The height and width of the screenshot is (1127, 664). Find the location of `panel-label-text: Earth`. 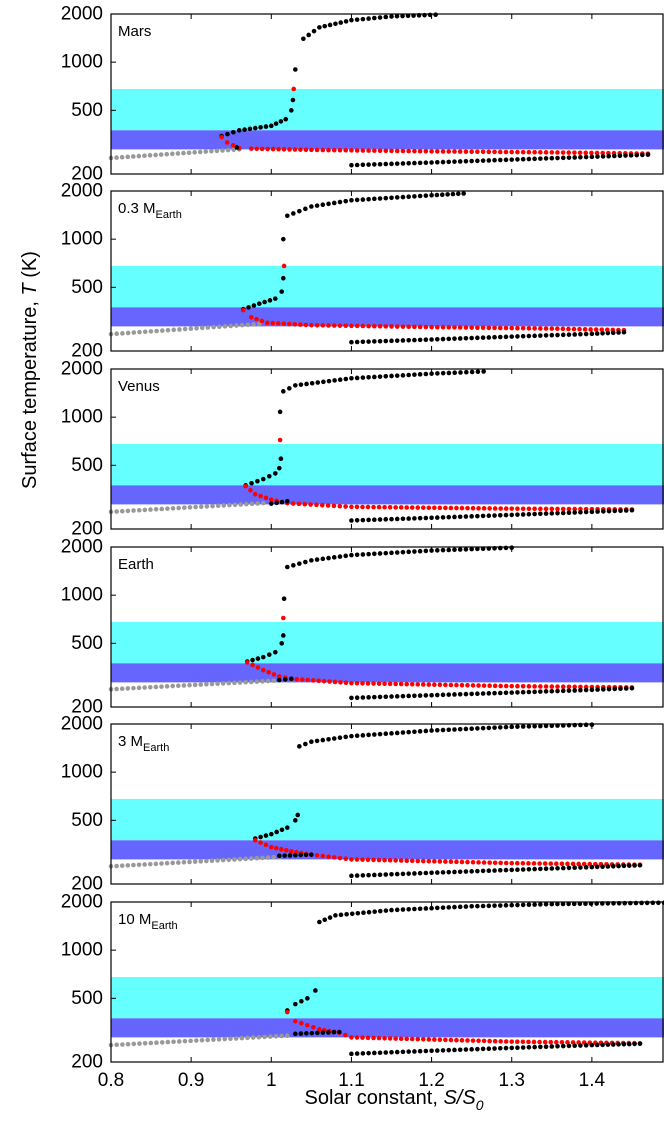

panel-label-text: Earth is located at coordinates (136, 564).